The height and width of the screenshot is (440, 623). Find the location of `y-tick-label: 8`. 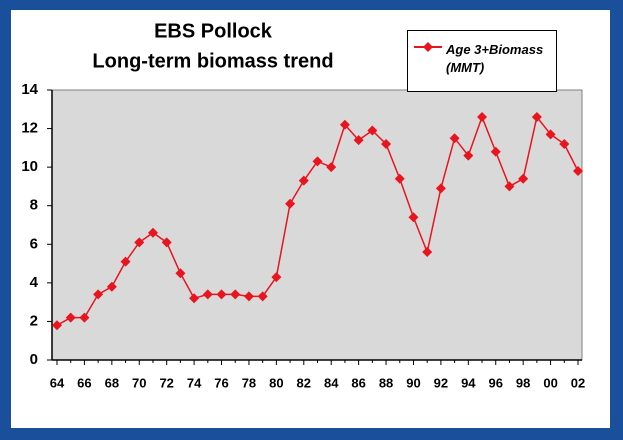

y-tick-label: 8 is located at coordinates (34, 205).